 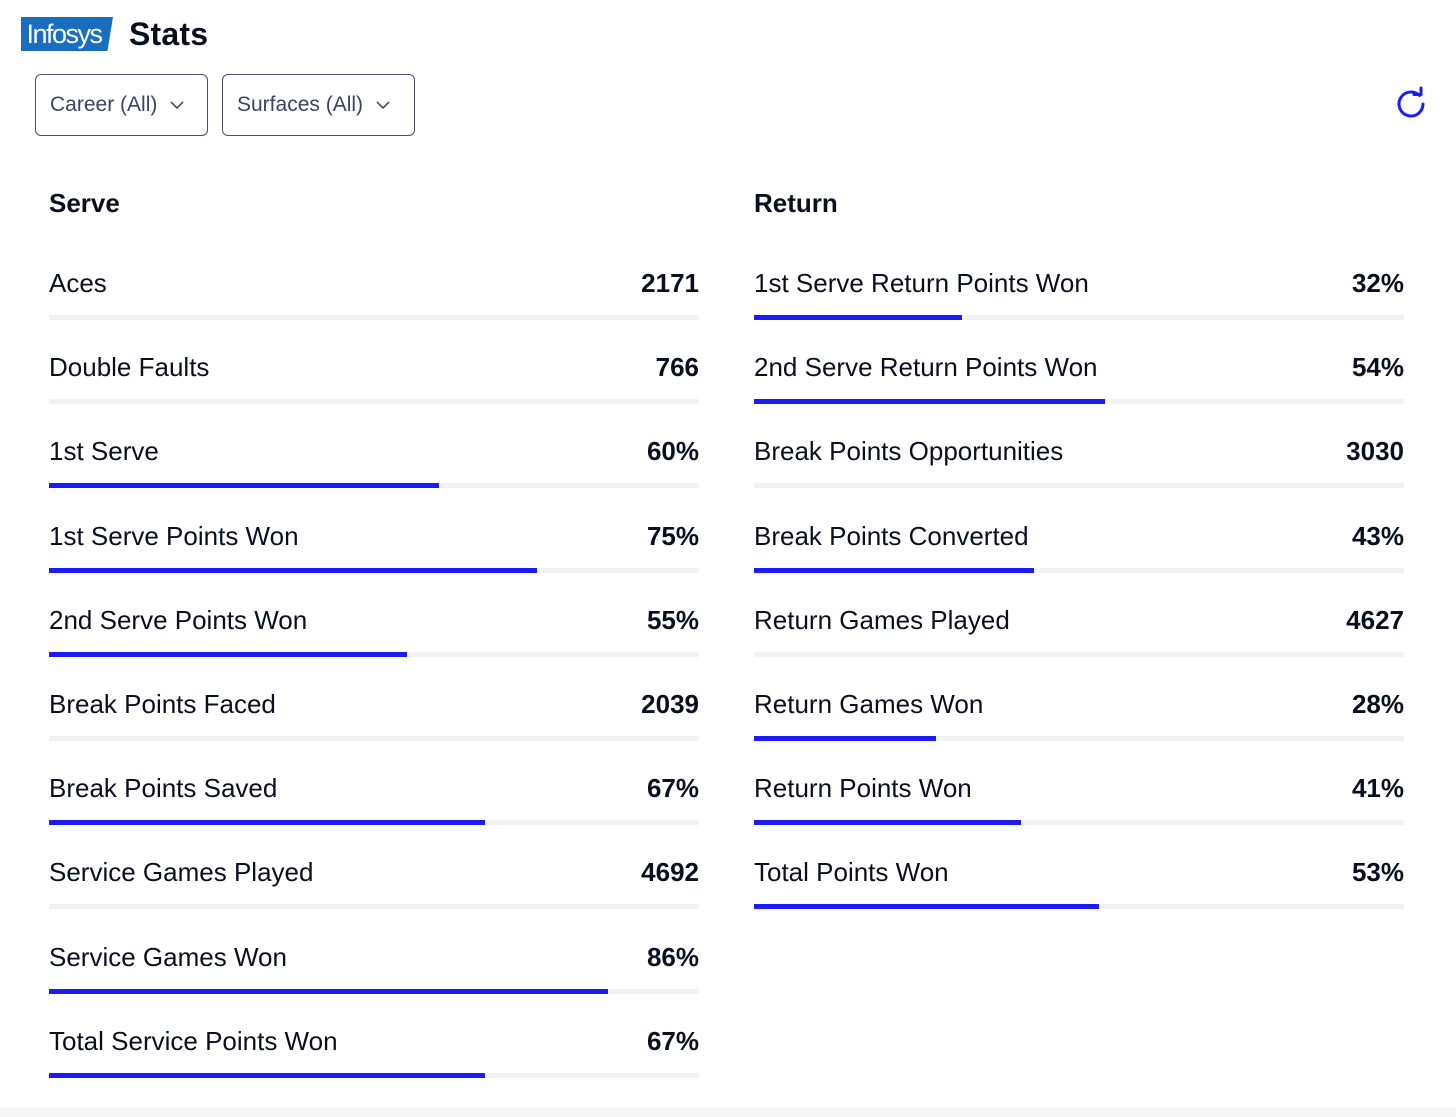 What do you see at coordinates (174, 535) in the screenshot?
I see `stat-label: 1st Serve Points Won` at bounding box center [174, 535].